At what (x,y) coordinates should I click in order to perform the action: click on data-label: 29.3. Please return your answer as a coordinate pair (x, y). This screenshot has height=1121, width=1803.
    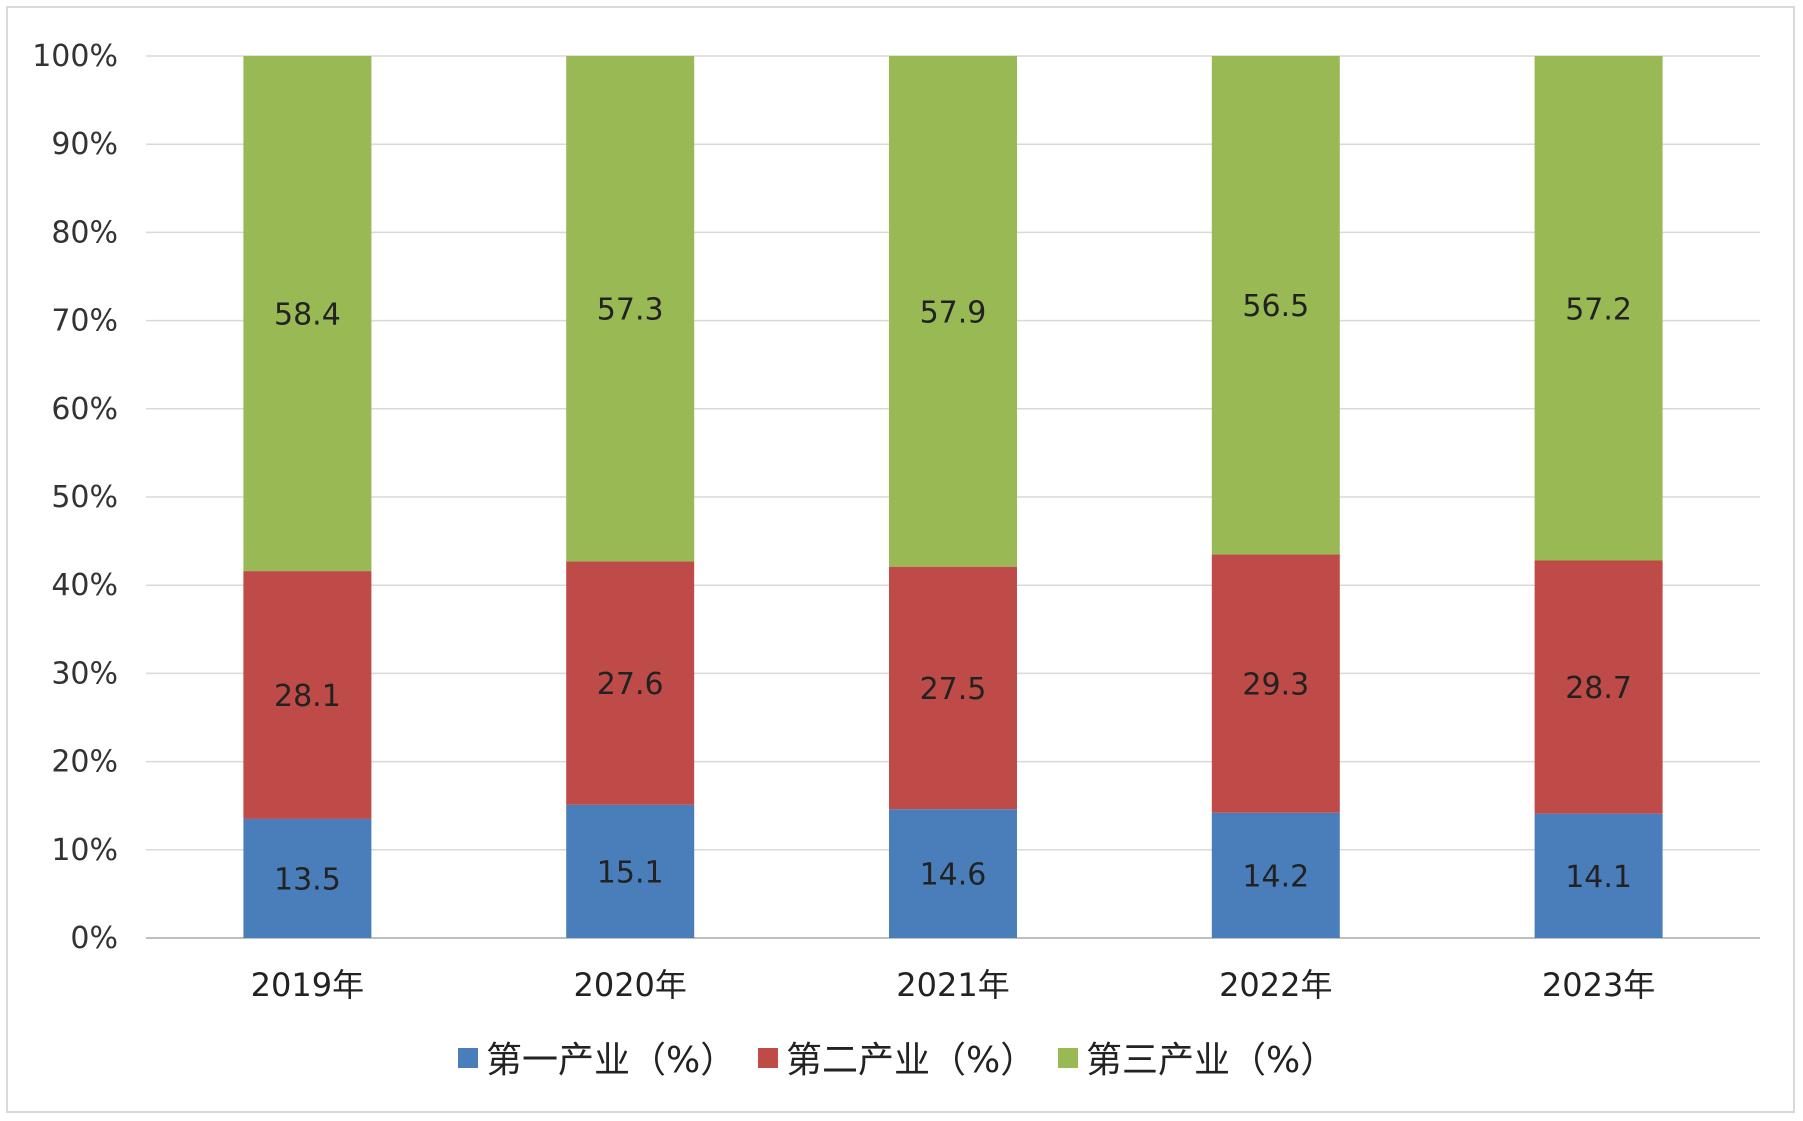
    Looking at the image, I should click on (1275, 685).